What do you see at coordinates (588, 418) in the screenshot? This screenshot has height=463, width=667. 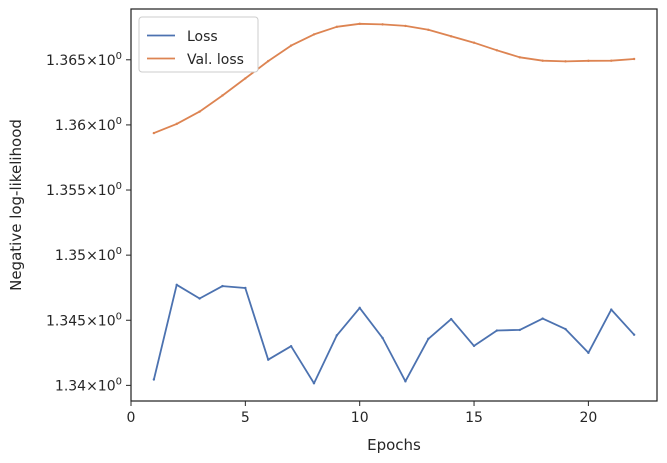 I see `x-tick-label: 20` at bounding box center [588, 418].